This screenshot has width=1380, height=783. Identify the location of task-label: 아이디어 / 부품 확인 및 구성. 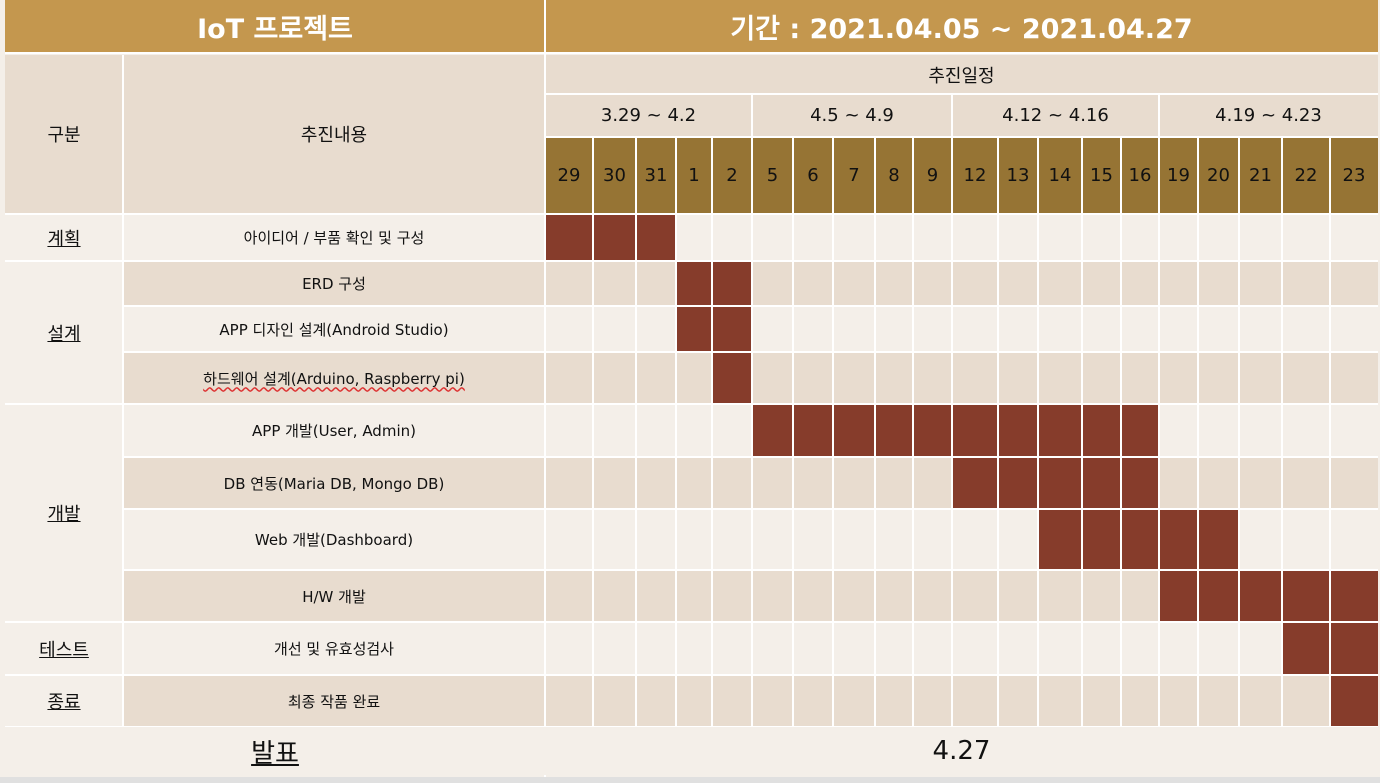
(334, 237).